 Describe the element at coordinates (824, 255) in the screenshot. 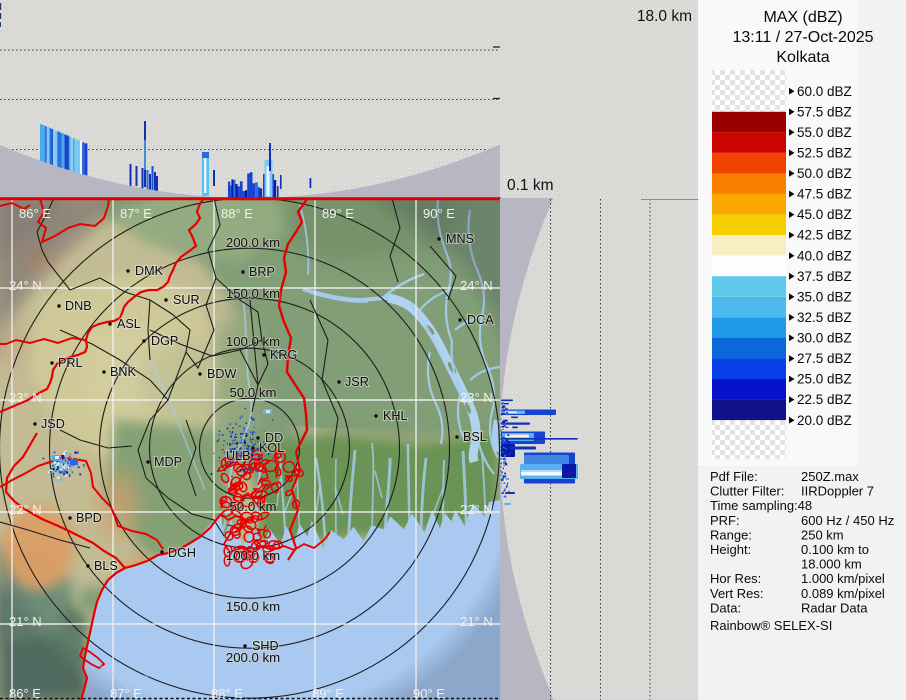

I see `svg-text: 40.0 dBZ` at that location.